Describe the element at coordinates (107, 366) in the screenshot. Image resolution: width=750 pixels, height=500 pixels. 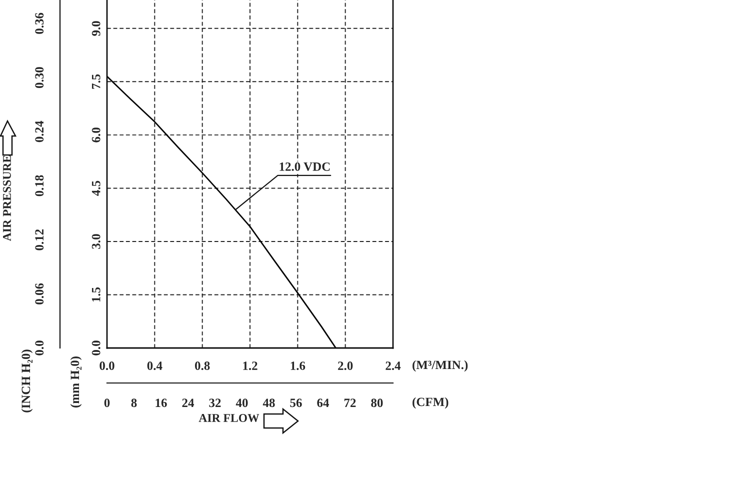
I see `x-tick-label: 0.0` at that location.